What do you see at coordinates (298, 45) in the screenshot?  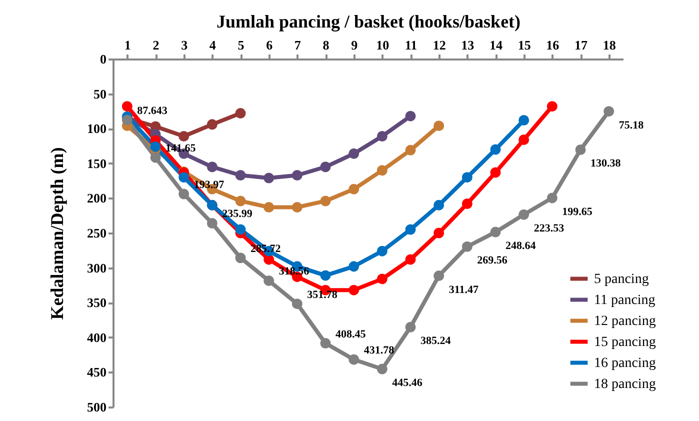 I see `x-tick-label: 7` at bounding box center [298, 45].